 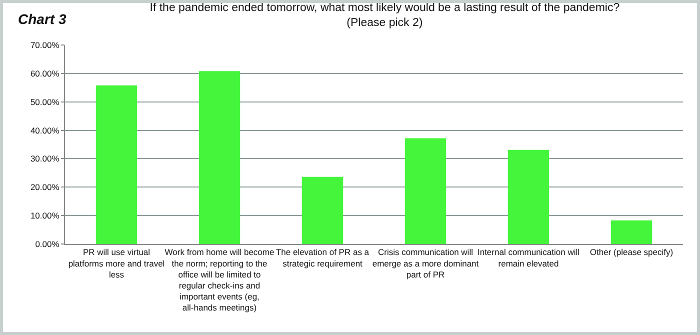 What do you see at coordinates (45, 187) in the screenshot?
I see `y-tick-label: 20.00%` at bounding box center [45, 187].